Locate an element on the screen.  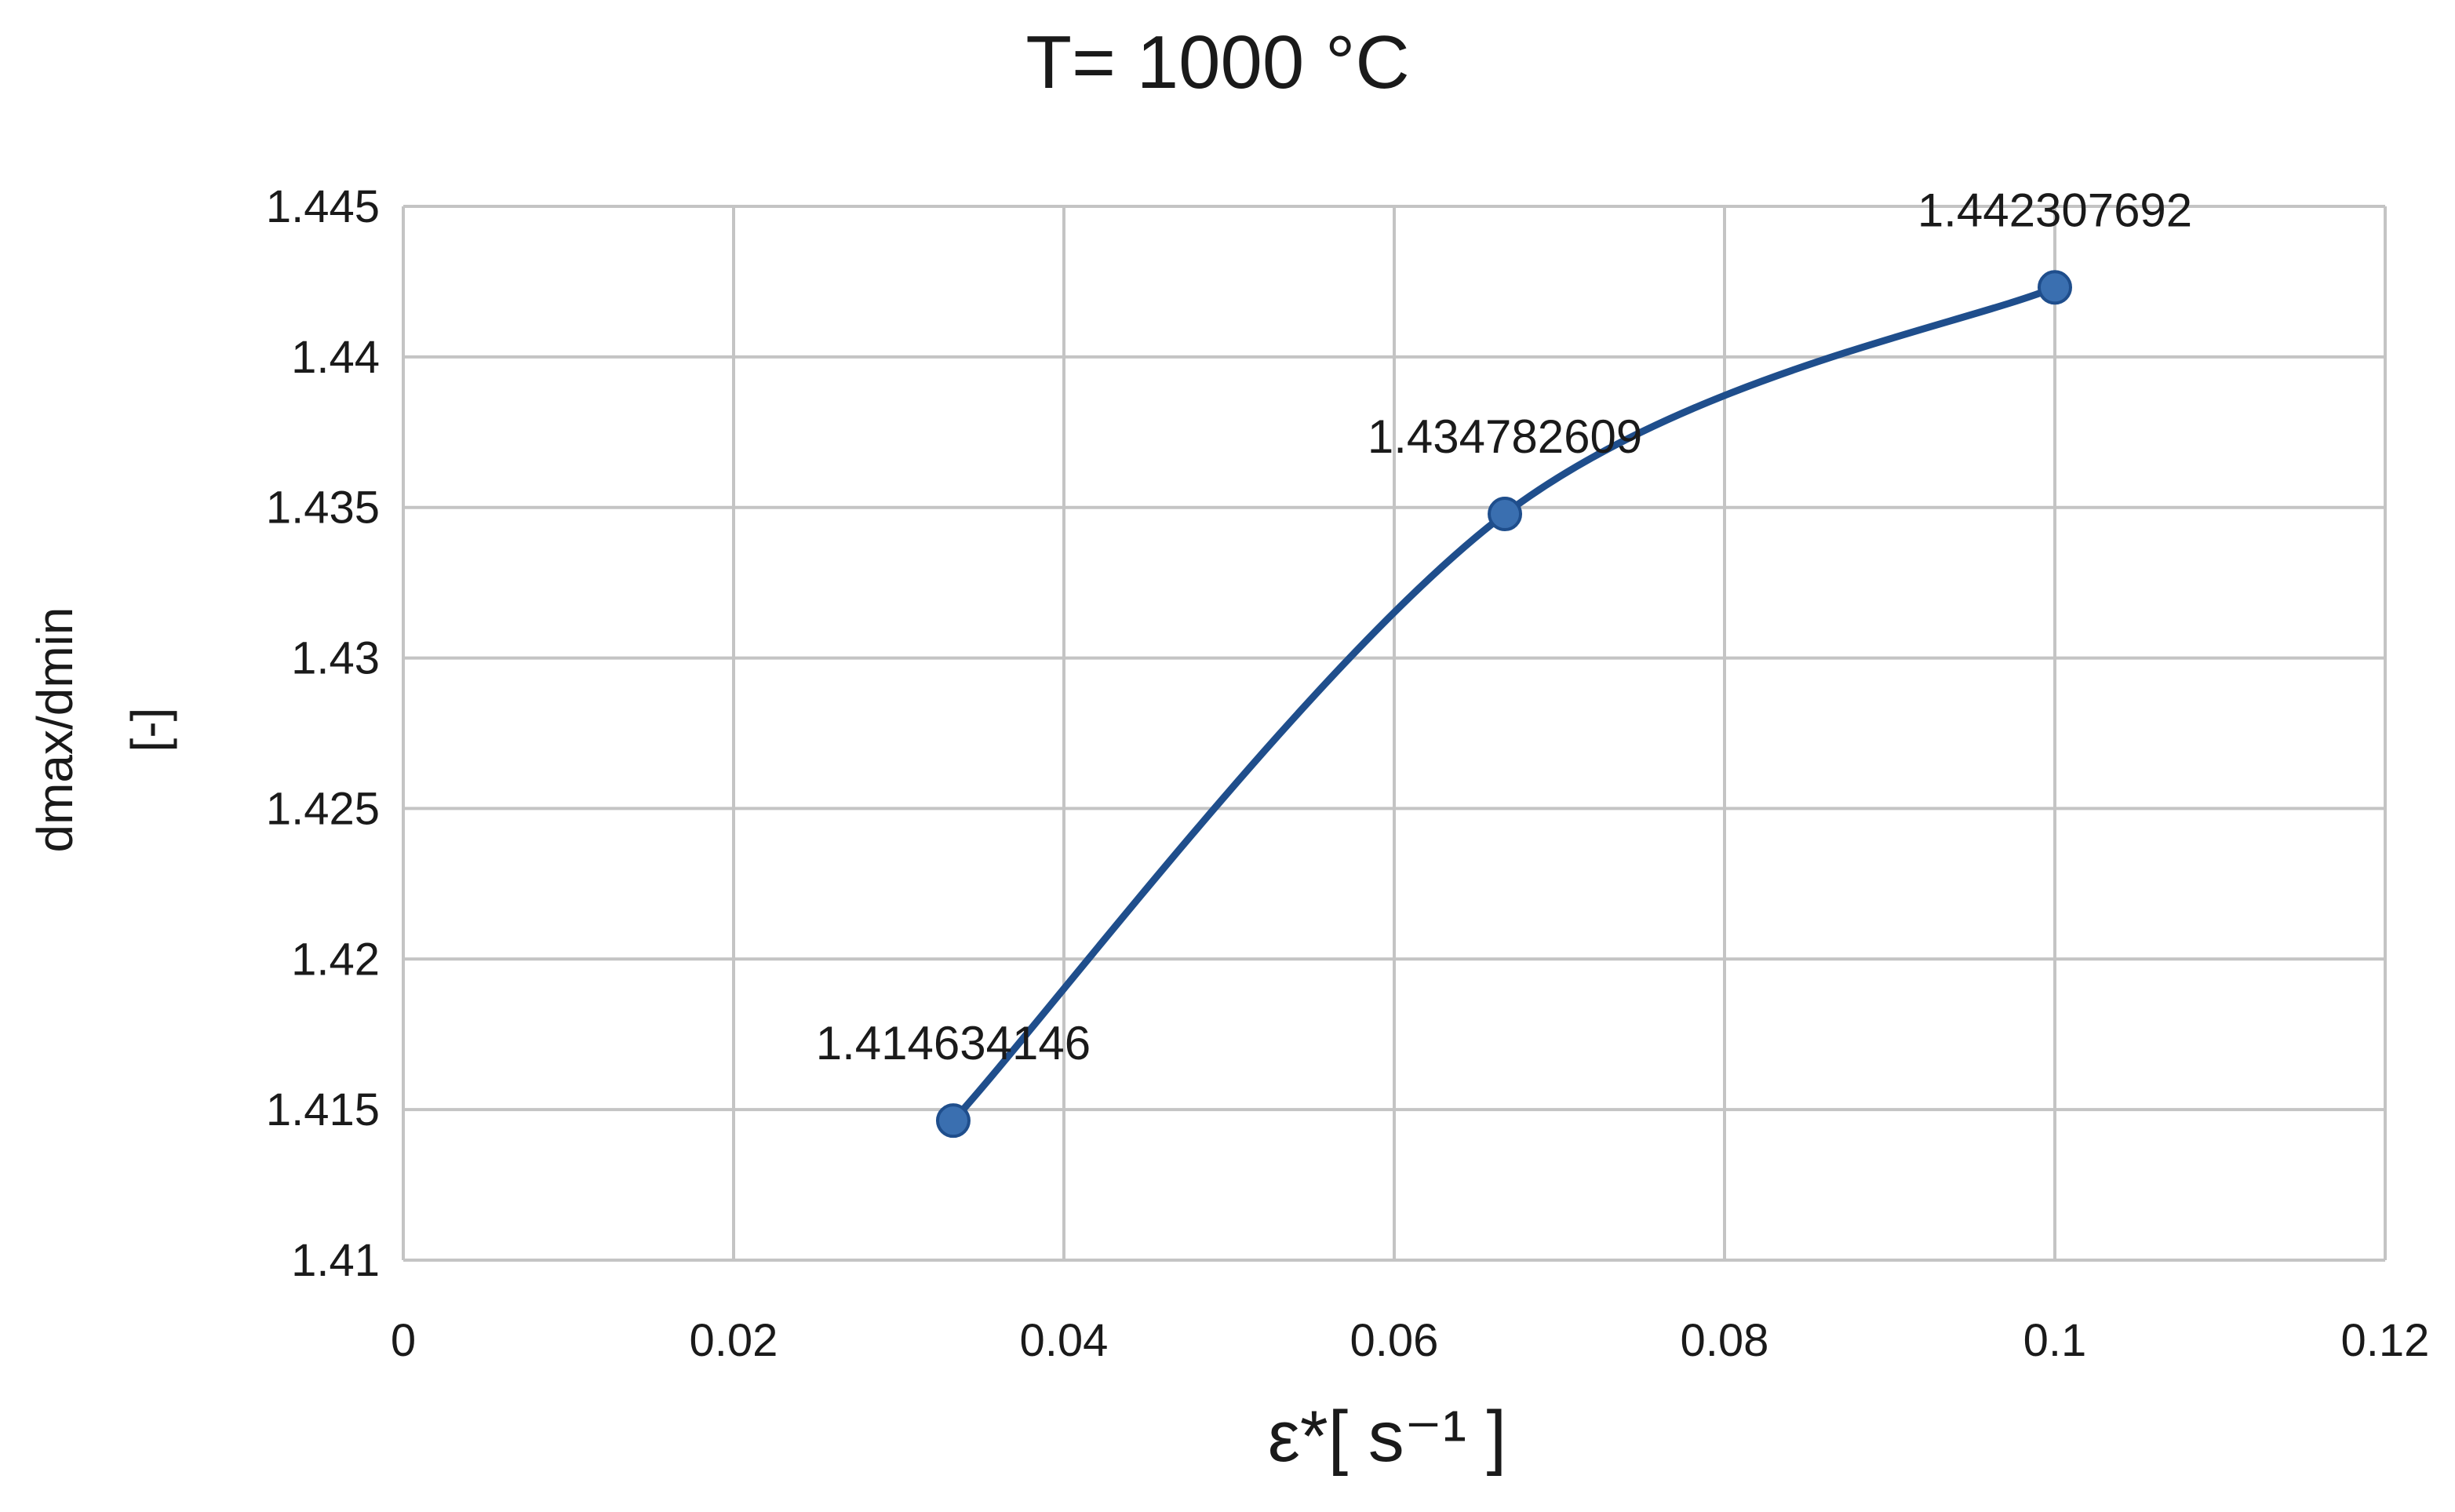
y-tick-label: 1.42 is located at coordinates (335, 960).